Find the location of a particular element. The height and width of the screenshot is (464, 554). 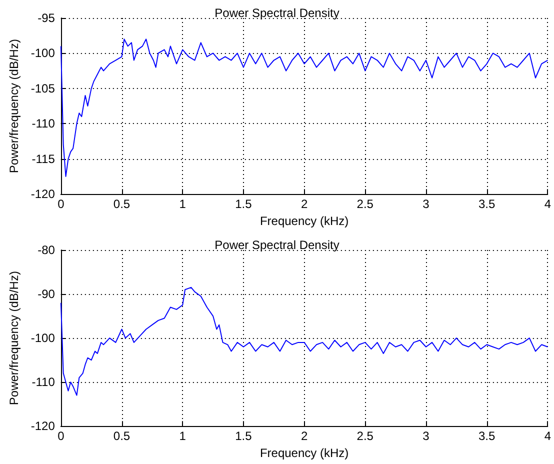

y-tick-label: -105 is located at coordinates (43, 88).